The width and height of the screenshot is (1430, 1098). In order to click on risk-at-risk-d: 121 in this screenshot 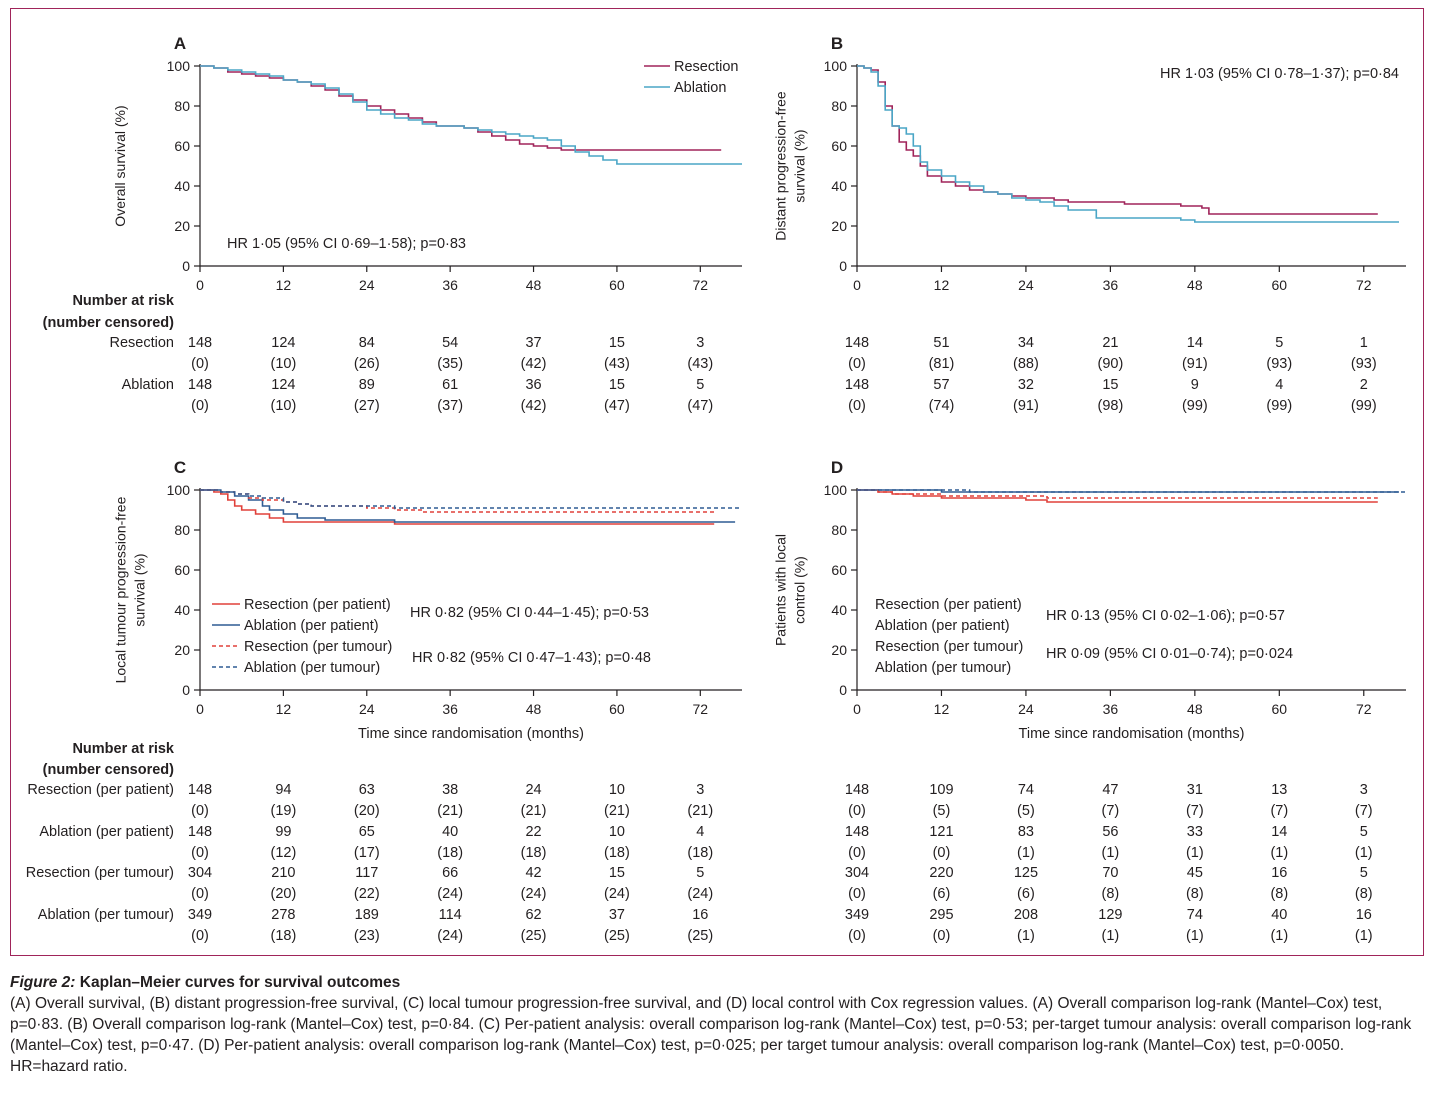, I will do `click(941, 832)`.